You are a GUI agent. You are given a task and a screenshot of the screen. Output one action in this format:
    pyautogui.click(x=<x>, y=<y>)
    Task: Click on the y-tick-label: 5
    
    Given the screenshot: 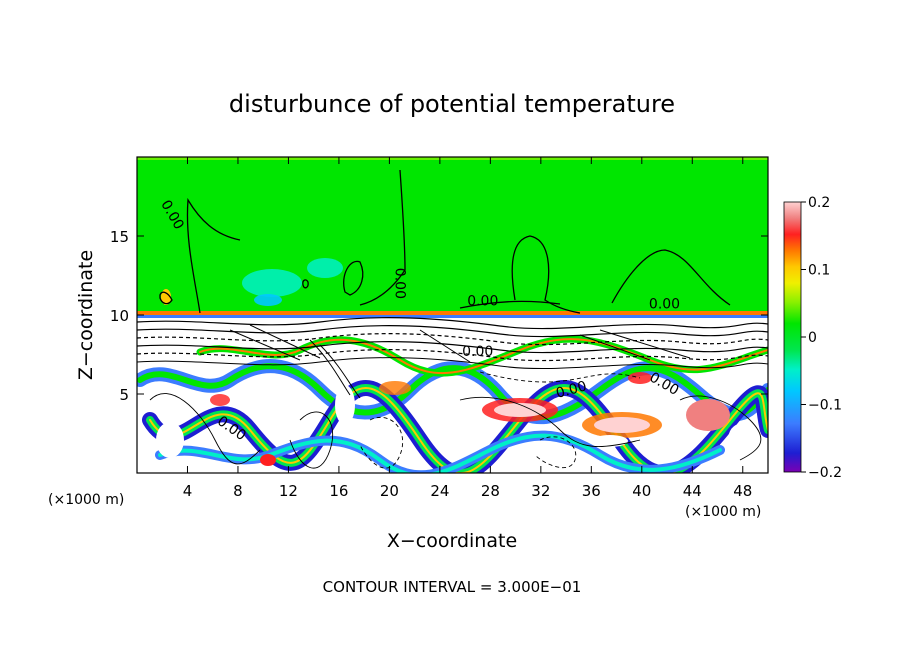 What is the action you would take?
    pyautogui.click(x=124, y=395)
    